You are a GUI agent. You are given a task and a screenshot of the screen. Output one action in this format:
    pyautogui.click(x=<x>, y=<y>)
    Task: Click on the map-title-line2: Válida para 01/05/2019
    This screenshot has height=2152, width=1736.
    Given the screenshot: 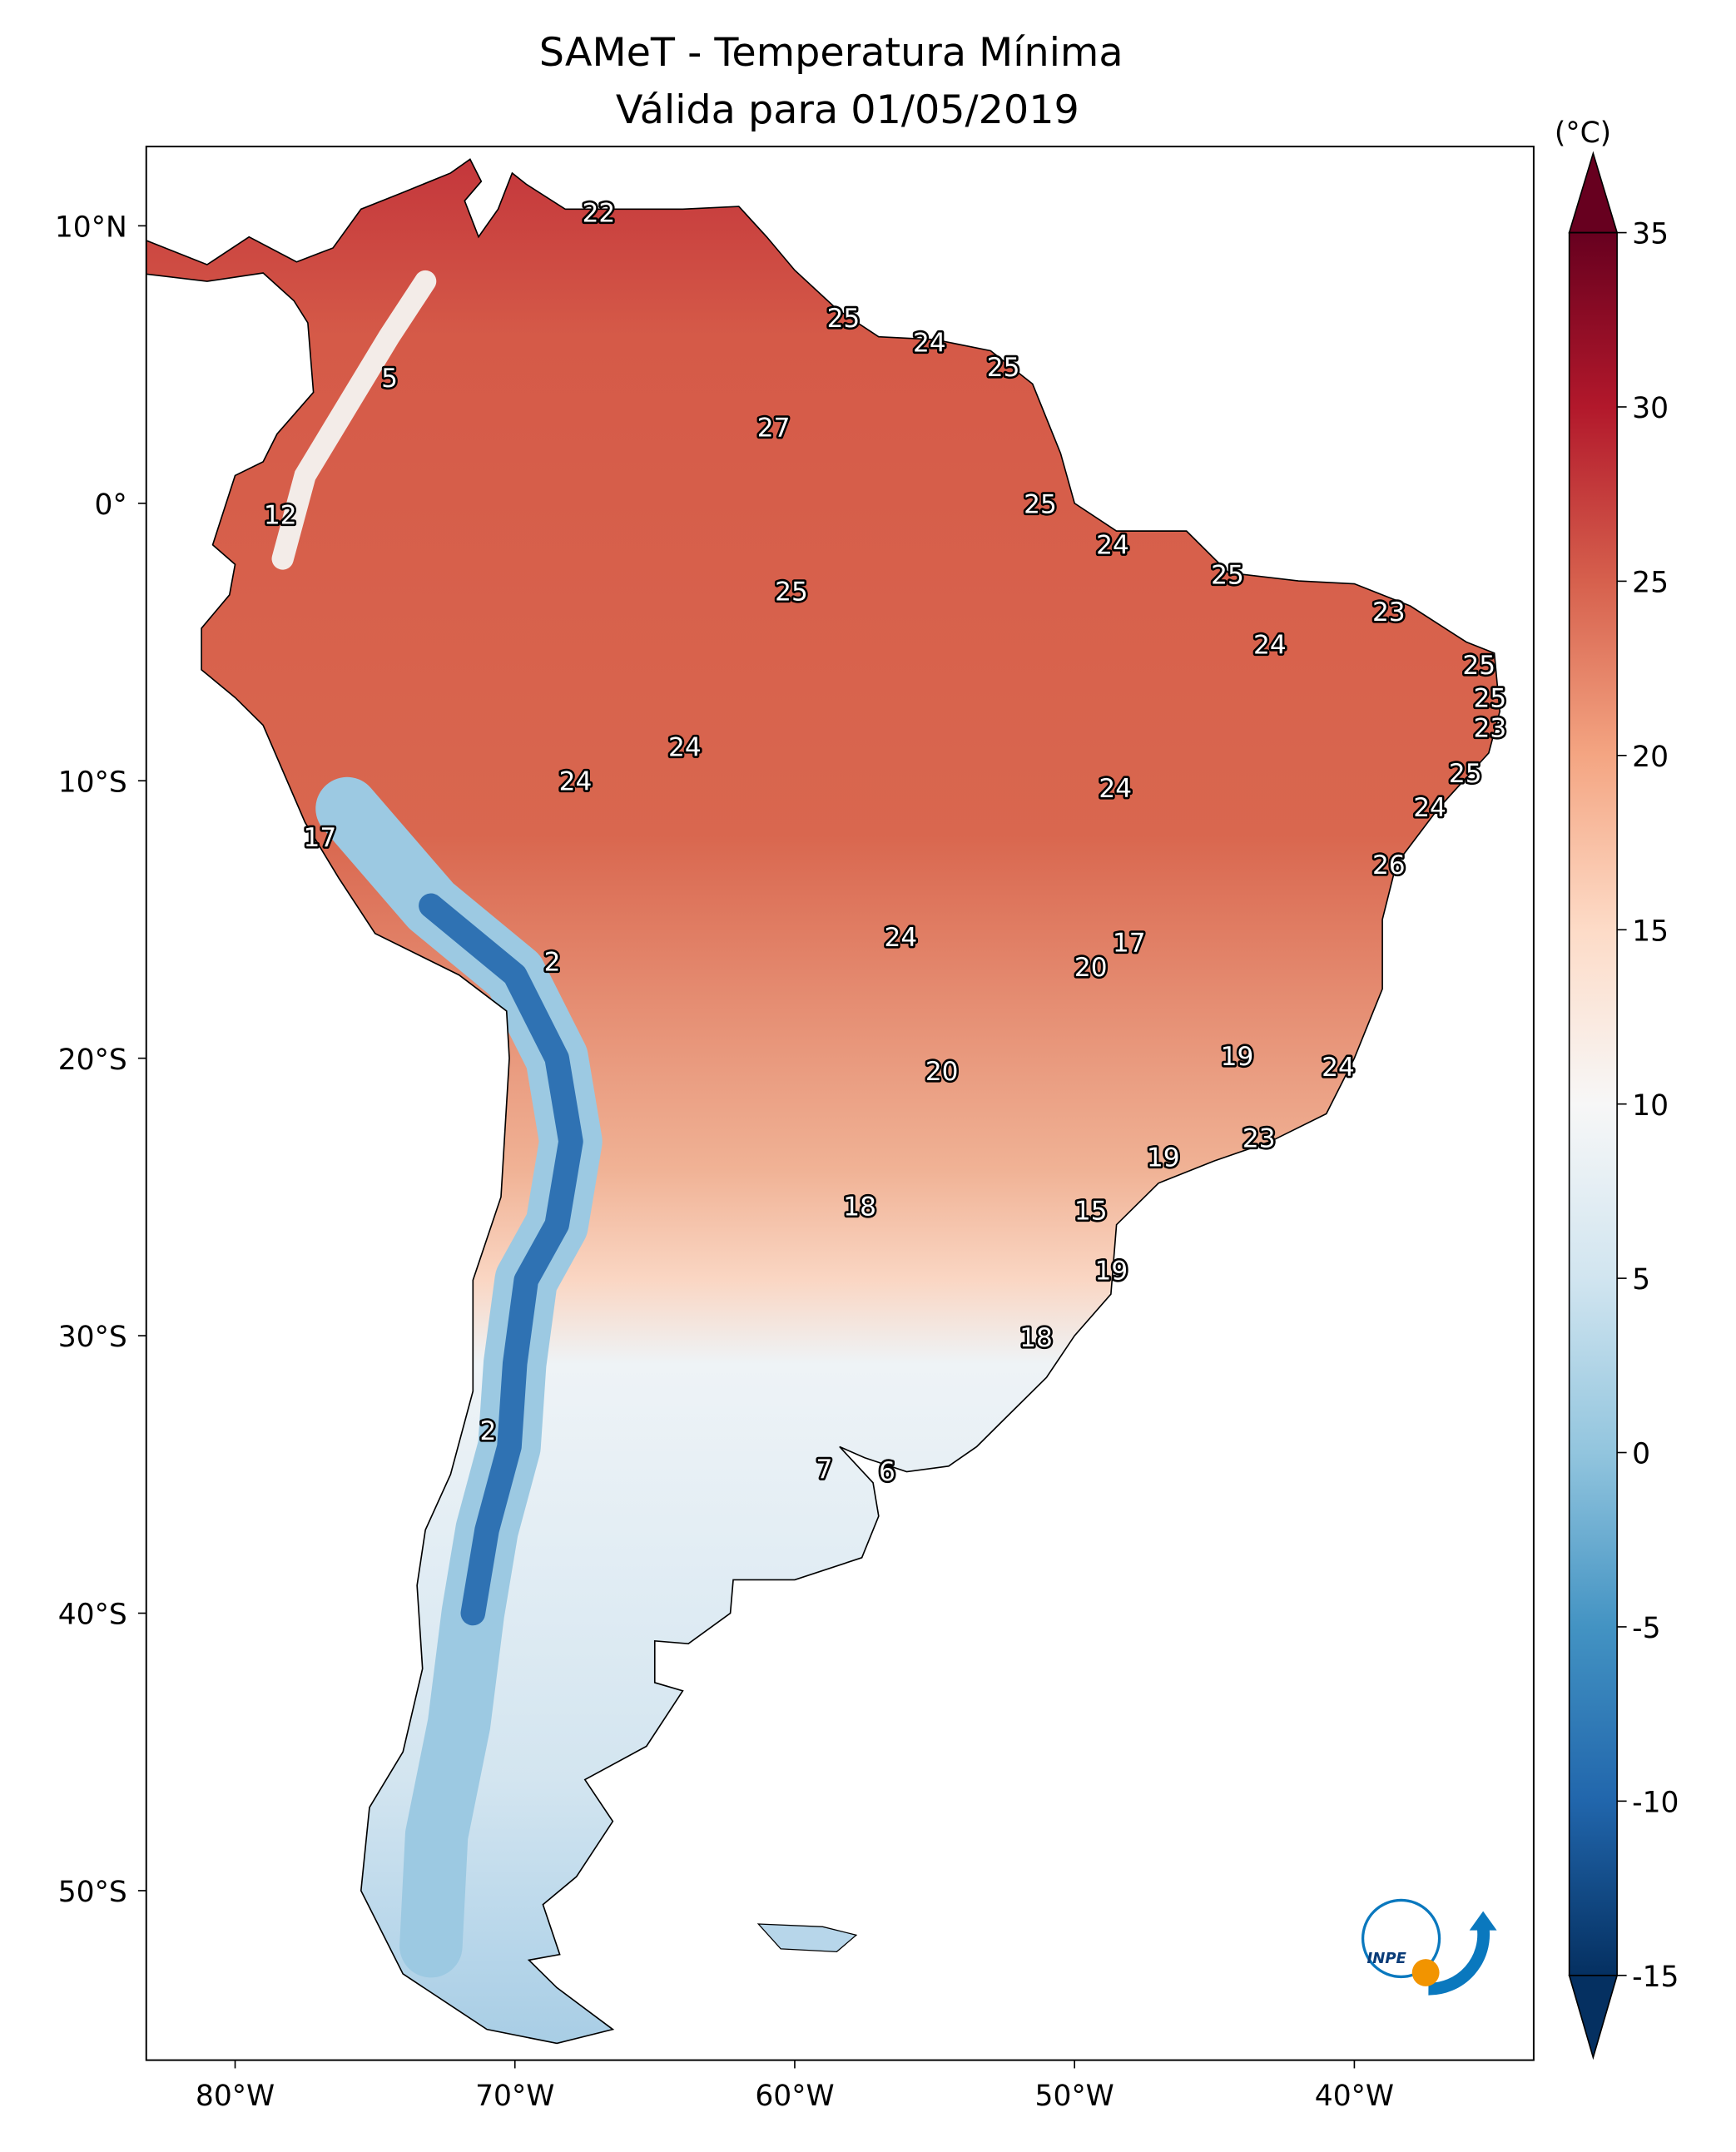 What is the action you would take?
    pyautogui.click(x=847, y=110)
    